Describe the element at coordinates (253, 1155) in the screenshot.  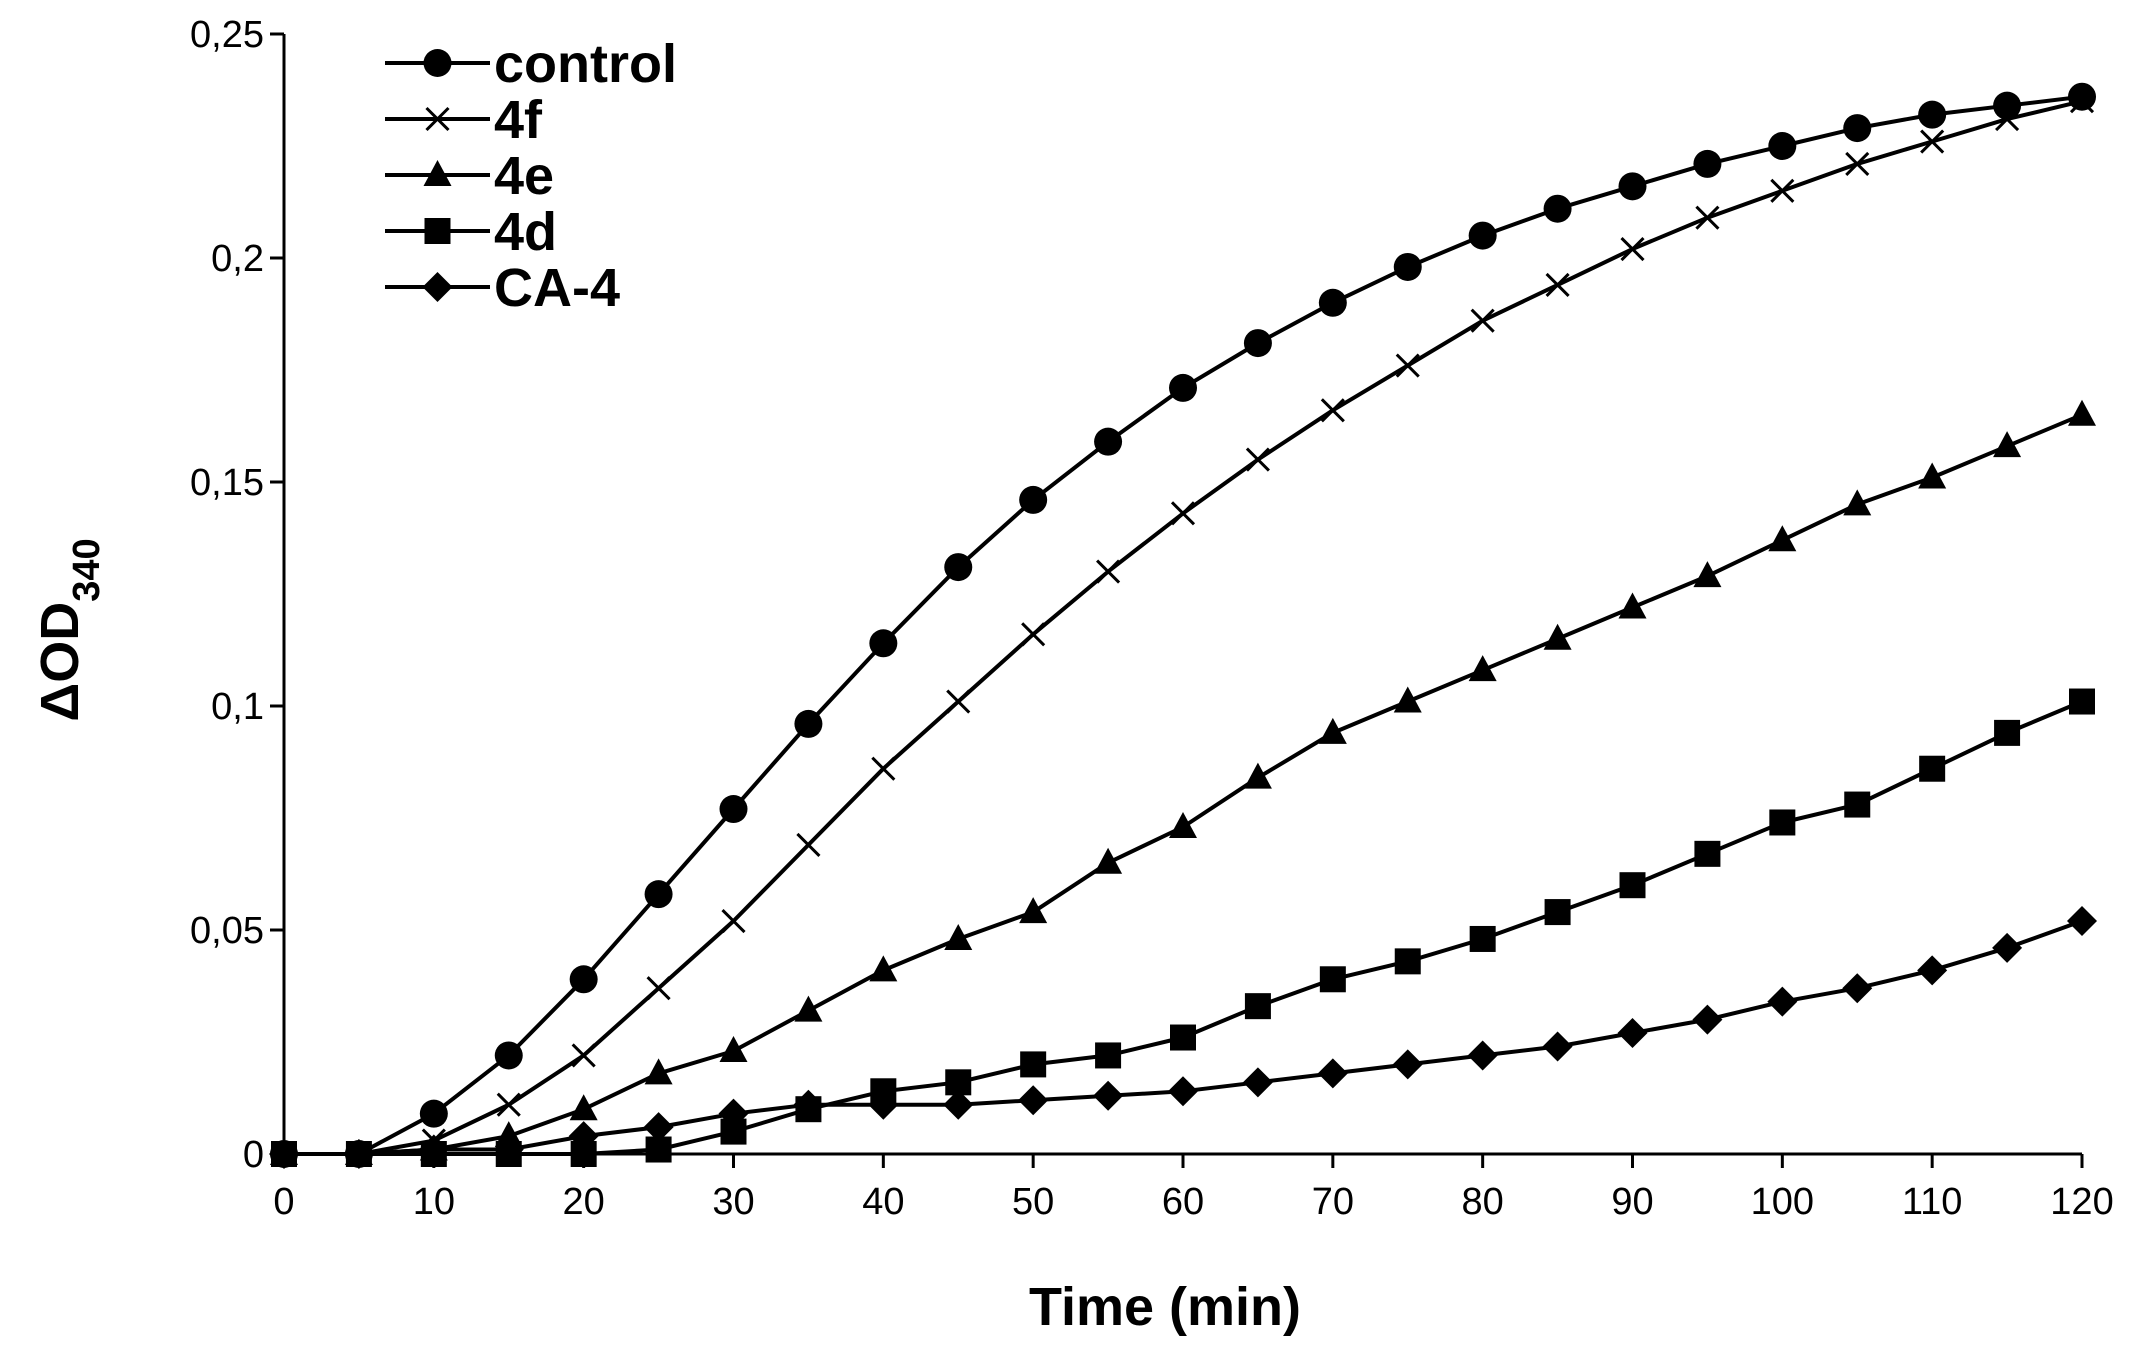
I see `y-tick-label: 0` at that location.